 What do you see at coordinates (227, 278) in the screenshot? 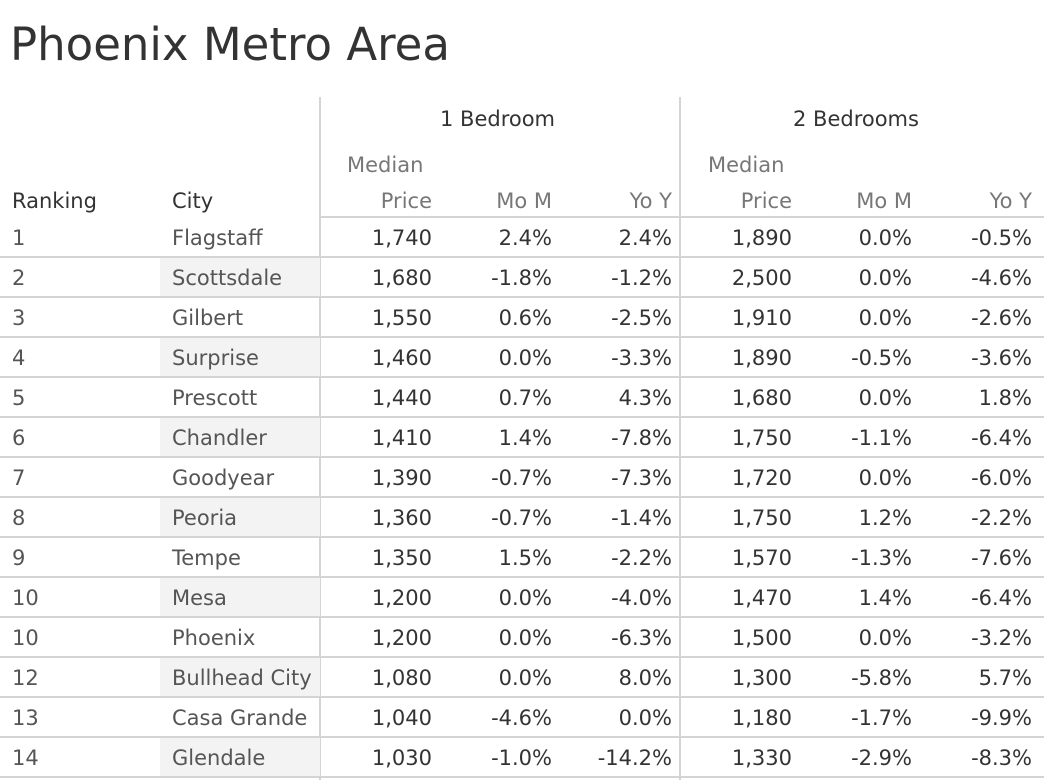
I see `cell-city: Scottsdale` at bounding box center [227, 278].